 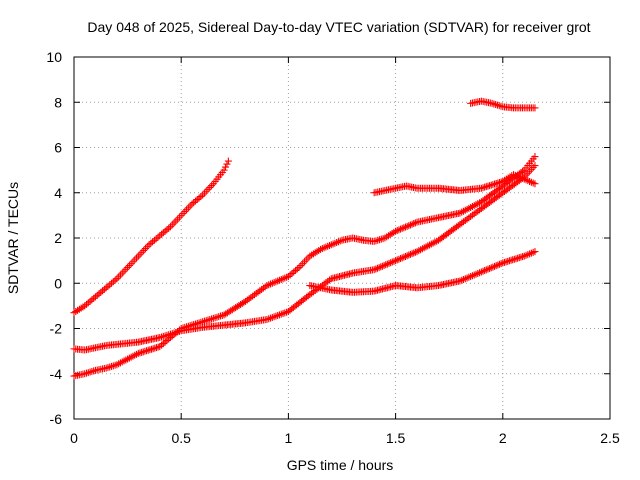 What do you see at coordinates (56, 374) in the screenshot?
I see `y-tick-label: -4` at bounding box center [56, 374].